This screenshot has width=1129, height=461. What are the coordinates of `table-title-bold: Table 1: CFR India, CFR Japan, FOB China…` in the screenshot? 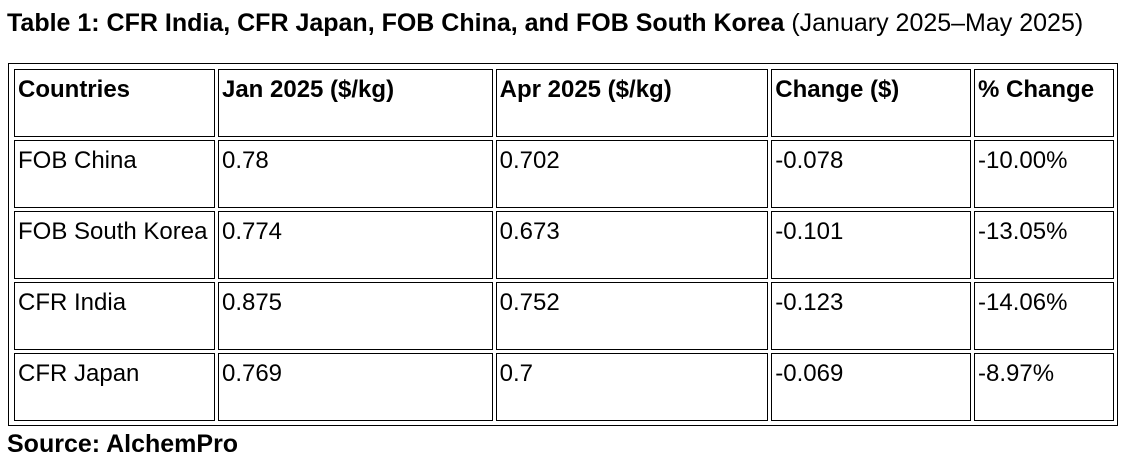 It's located at (396, 23).